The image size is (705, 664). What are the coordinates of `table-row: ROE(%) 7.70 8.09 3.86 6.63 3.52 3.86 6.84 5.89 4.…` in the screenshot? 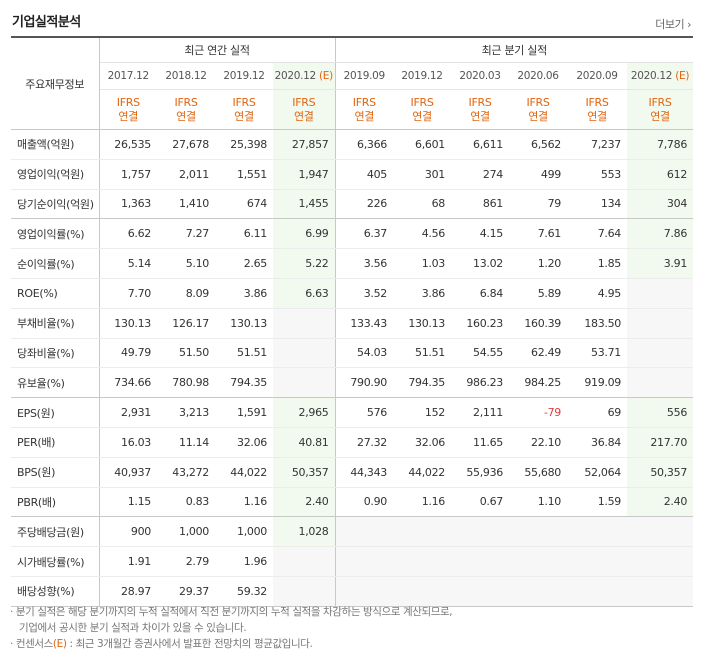 It's located at (352, 293).